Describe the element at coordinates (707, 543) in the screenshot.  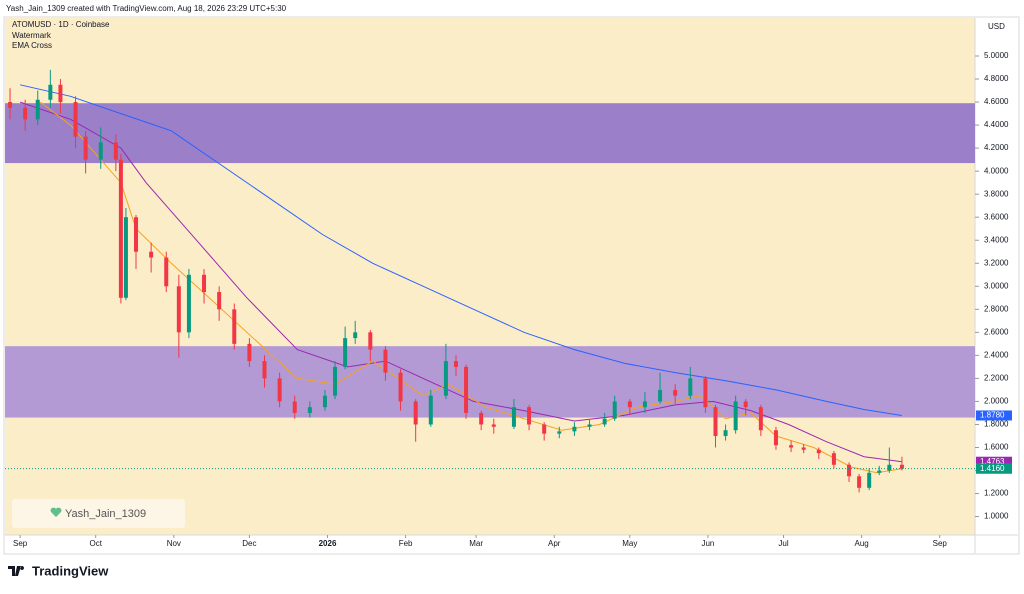
I see `x-tick-label: Jun` at that location.